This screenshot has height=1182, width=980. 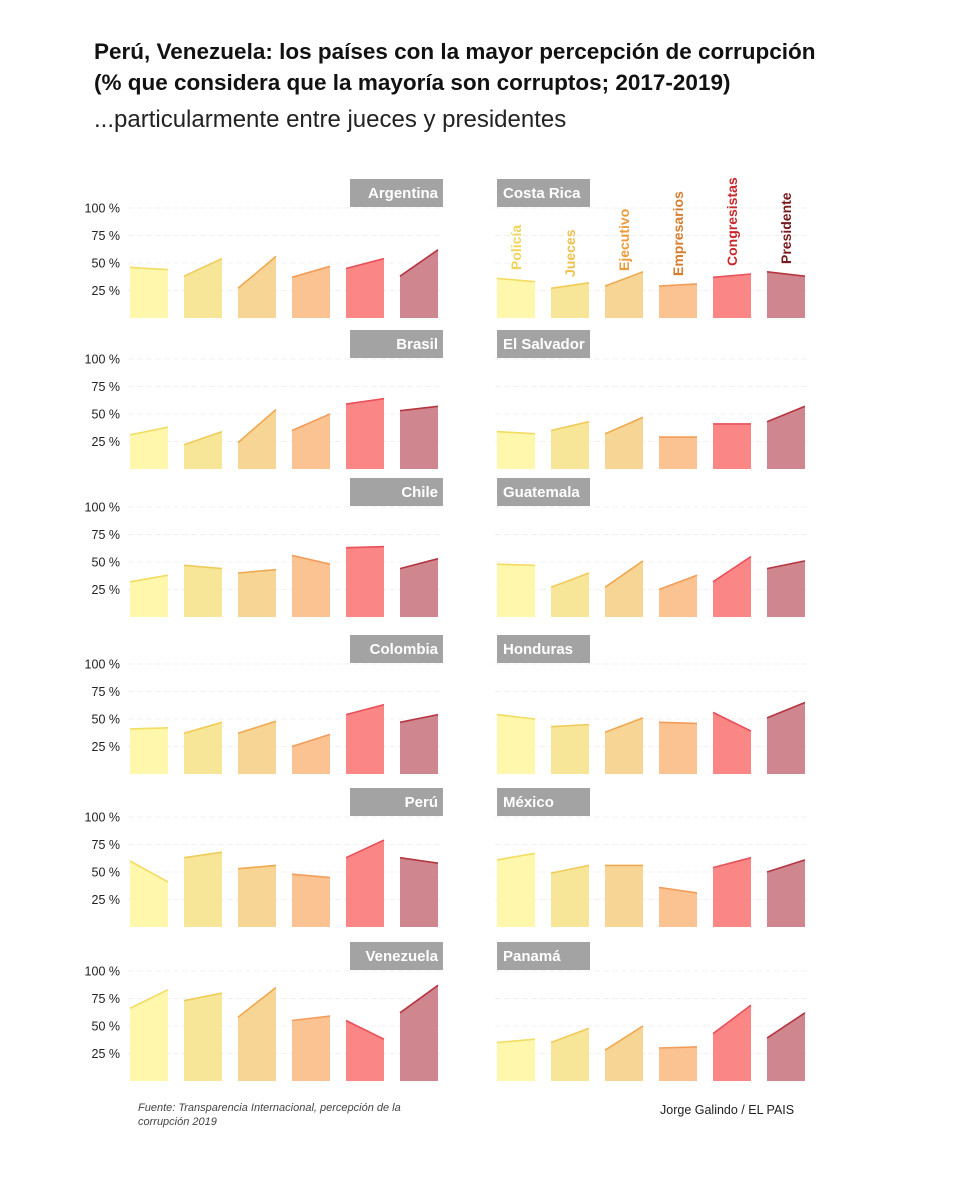 What do you see at coordinates (149, 999) in the screenshot?
I see `line-venezuela-policia` at bounding box center [149, 999].